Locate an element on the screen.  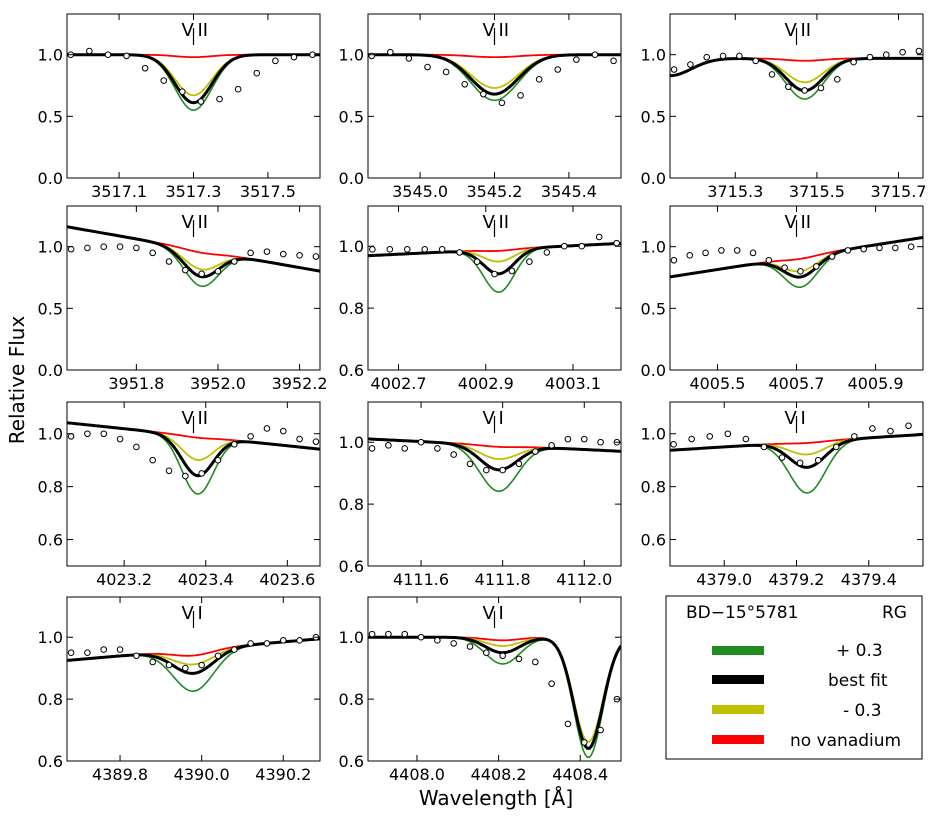
panel-1: 3517.1 3517.3 3517.5 0.0 0.5 1.0 V II is located at coordinates (179, 107).